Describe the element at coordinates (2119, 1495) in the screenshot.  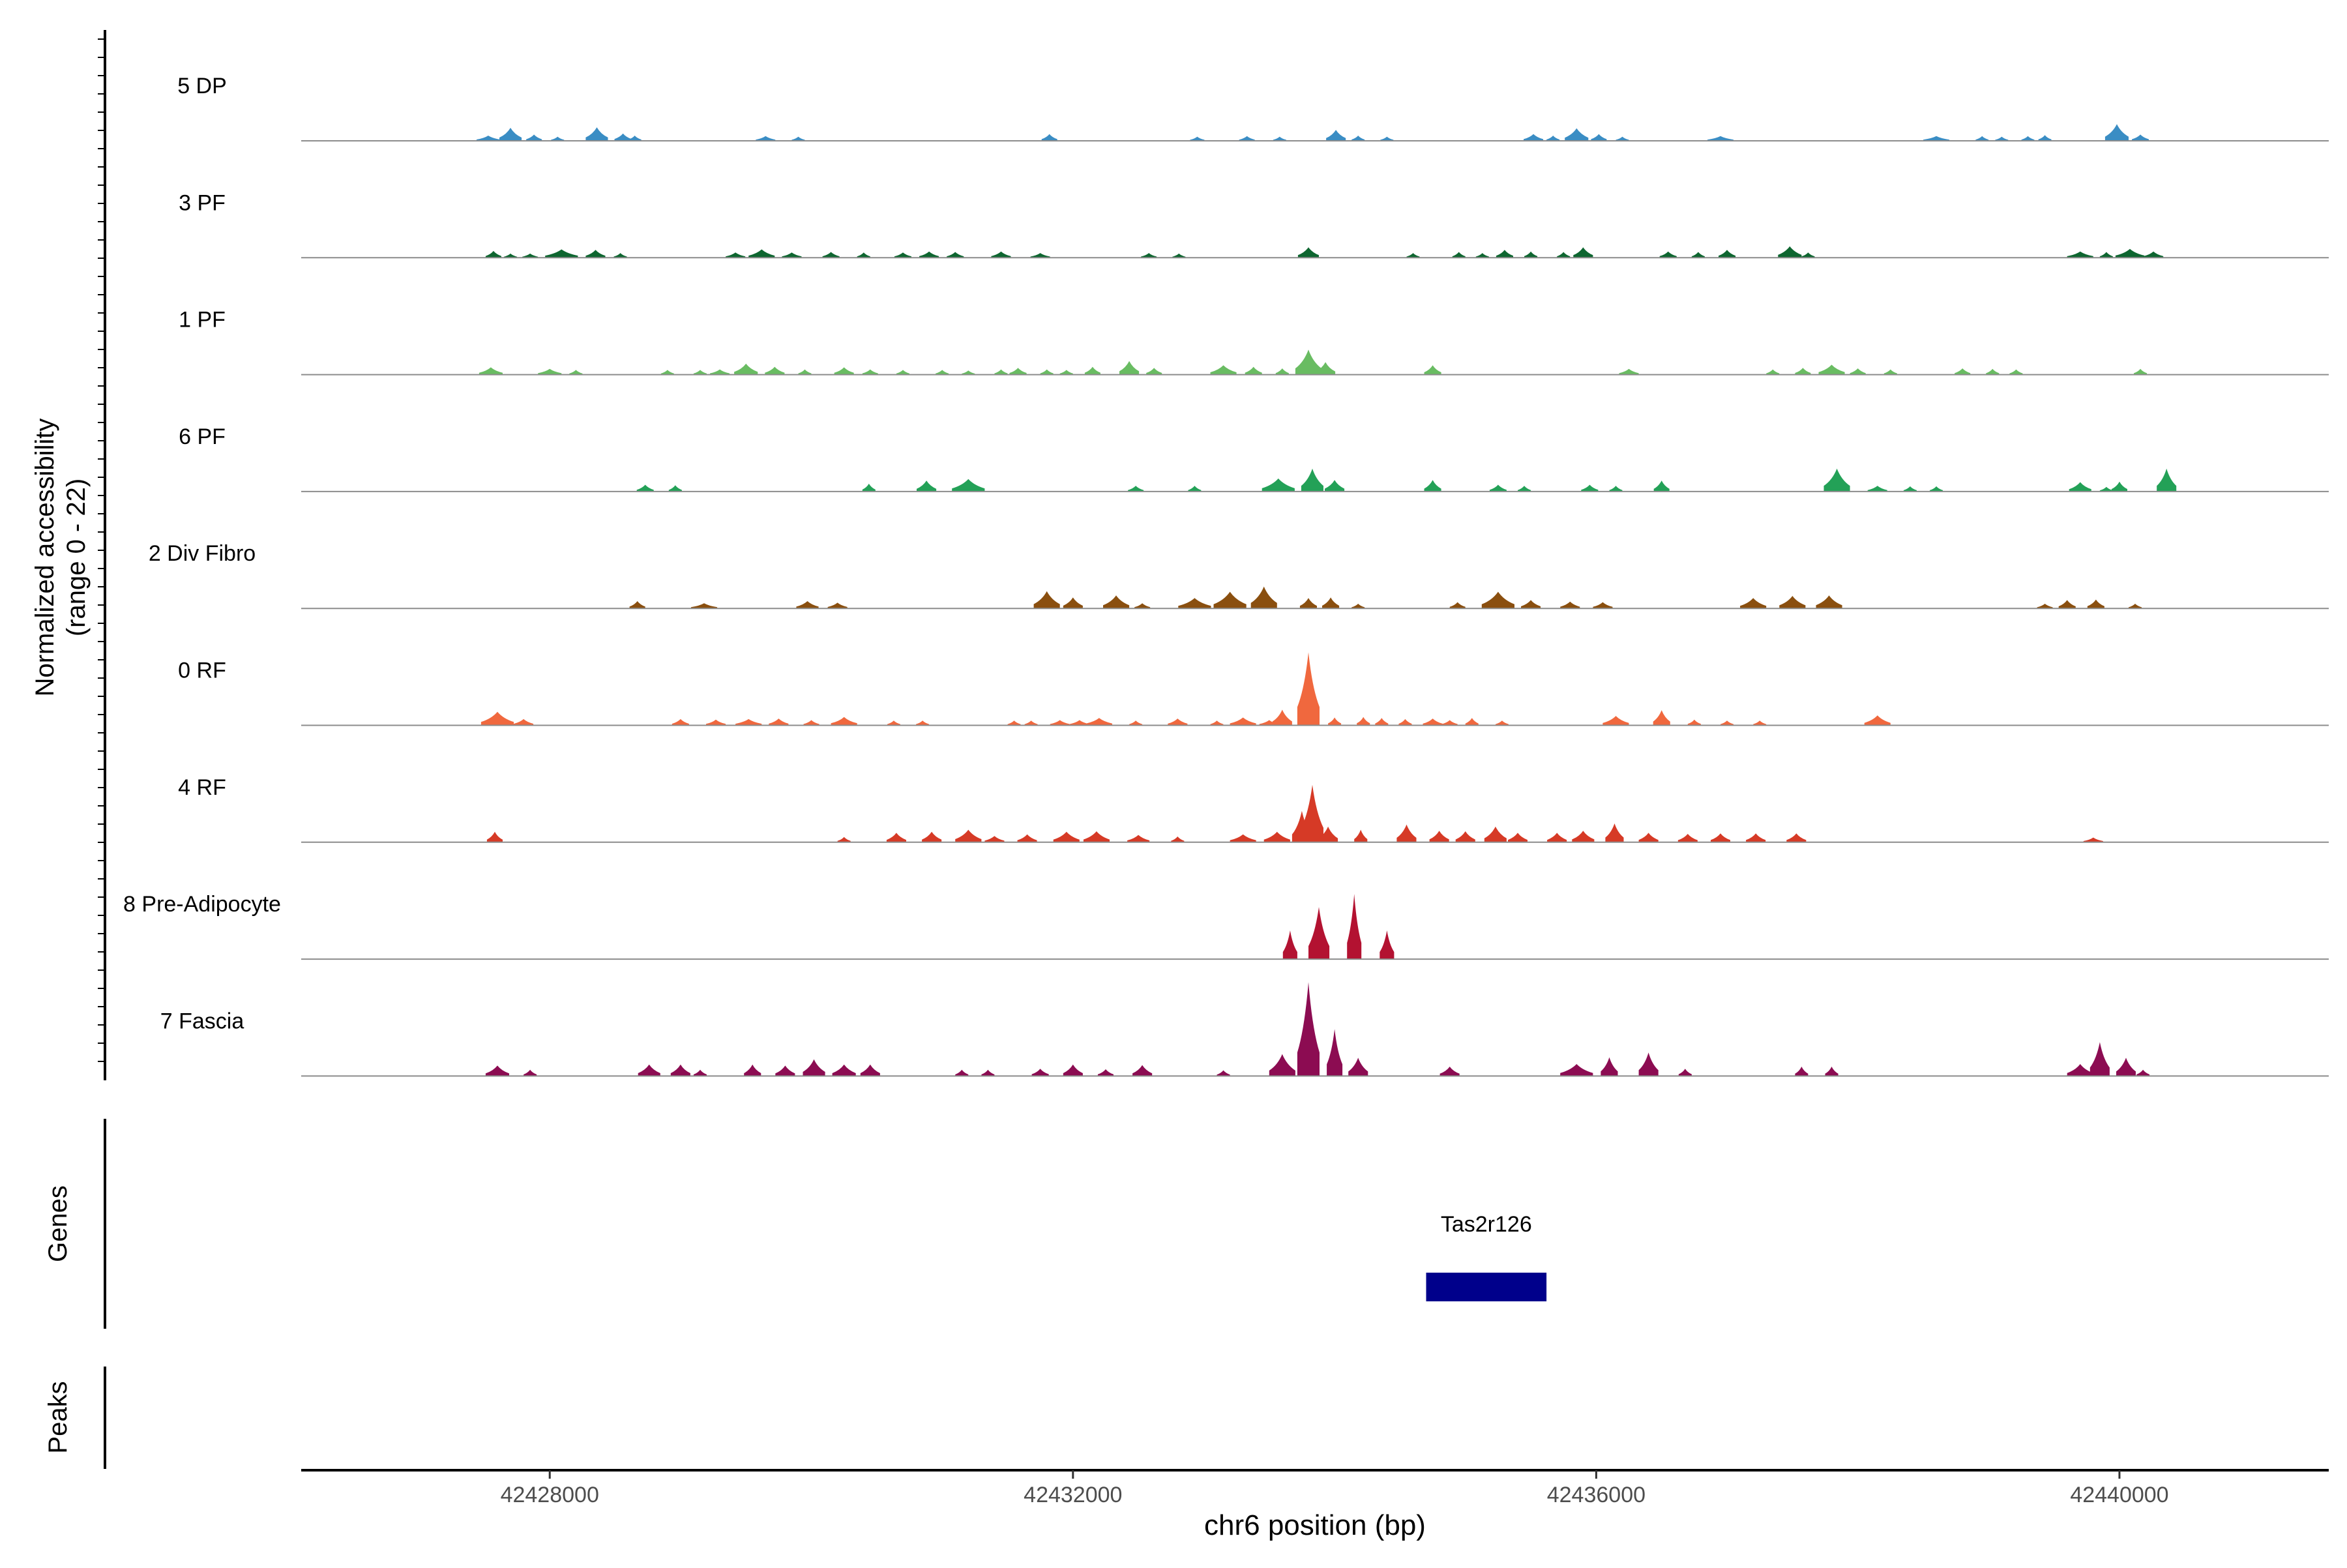
I see `x-axis-tick-label: 42440000` at that location.